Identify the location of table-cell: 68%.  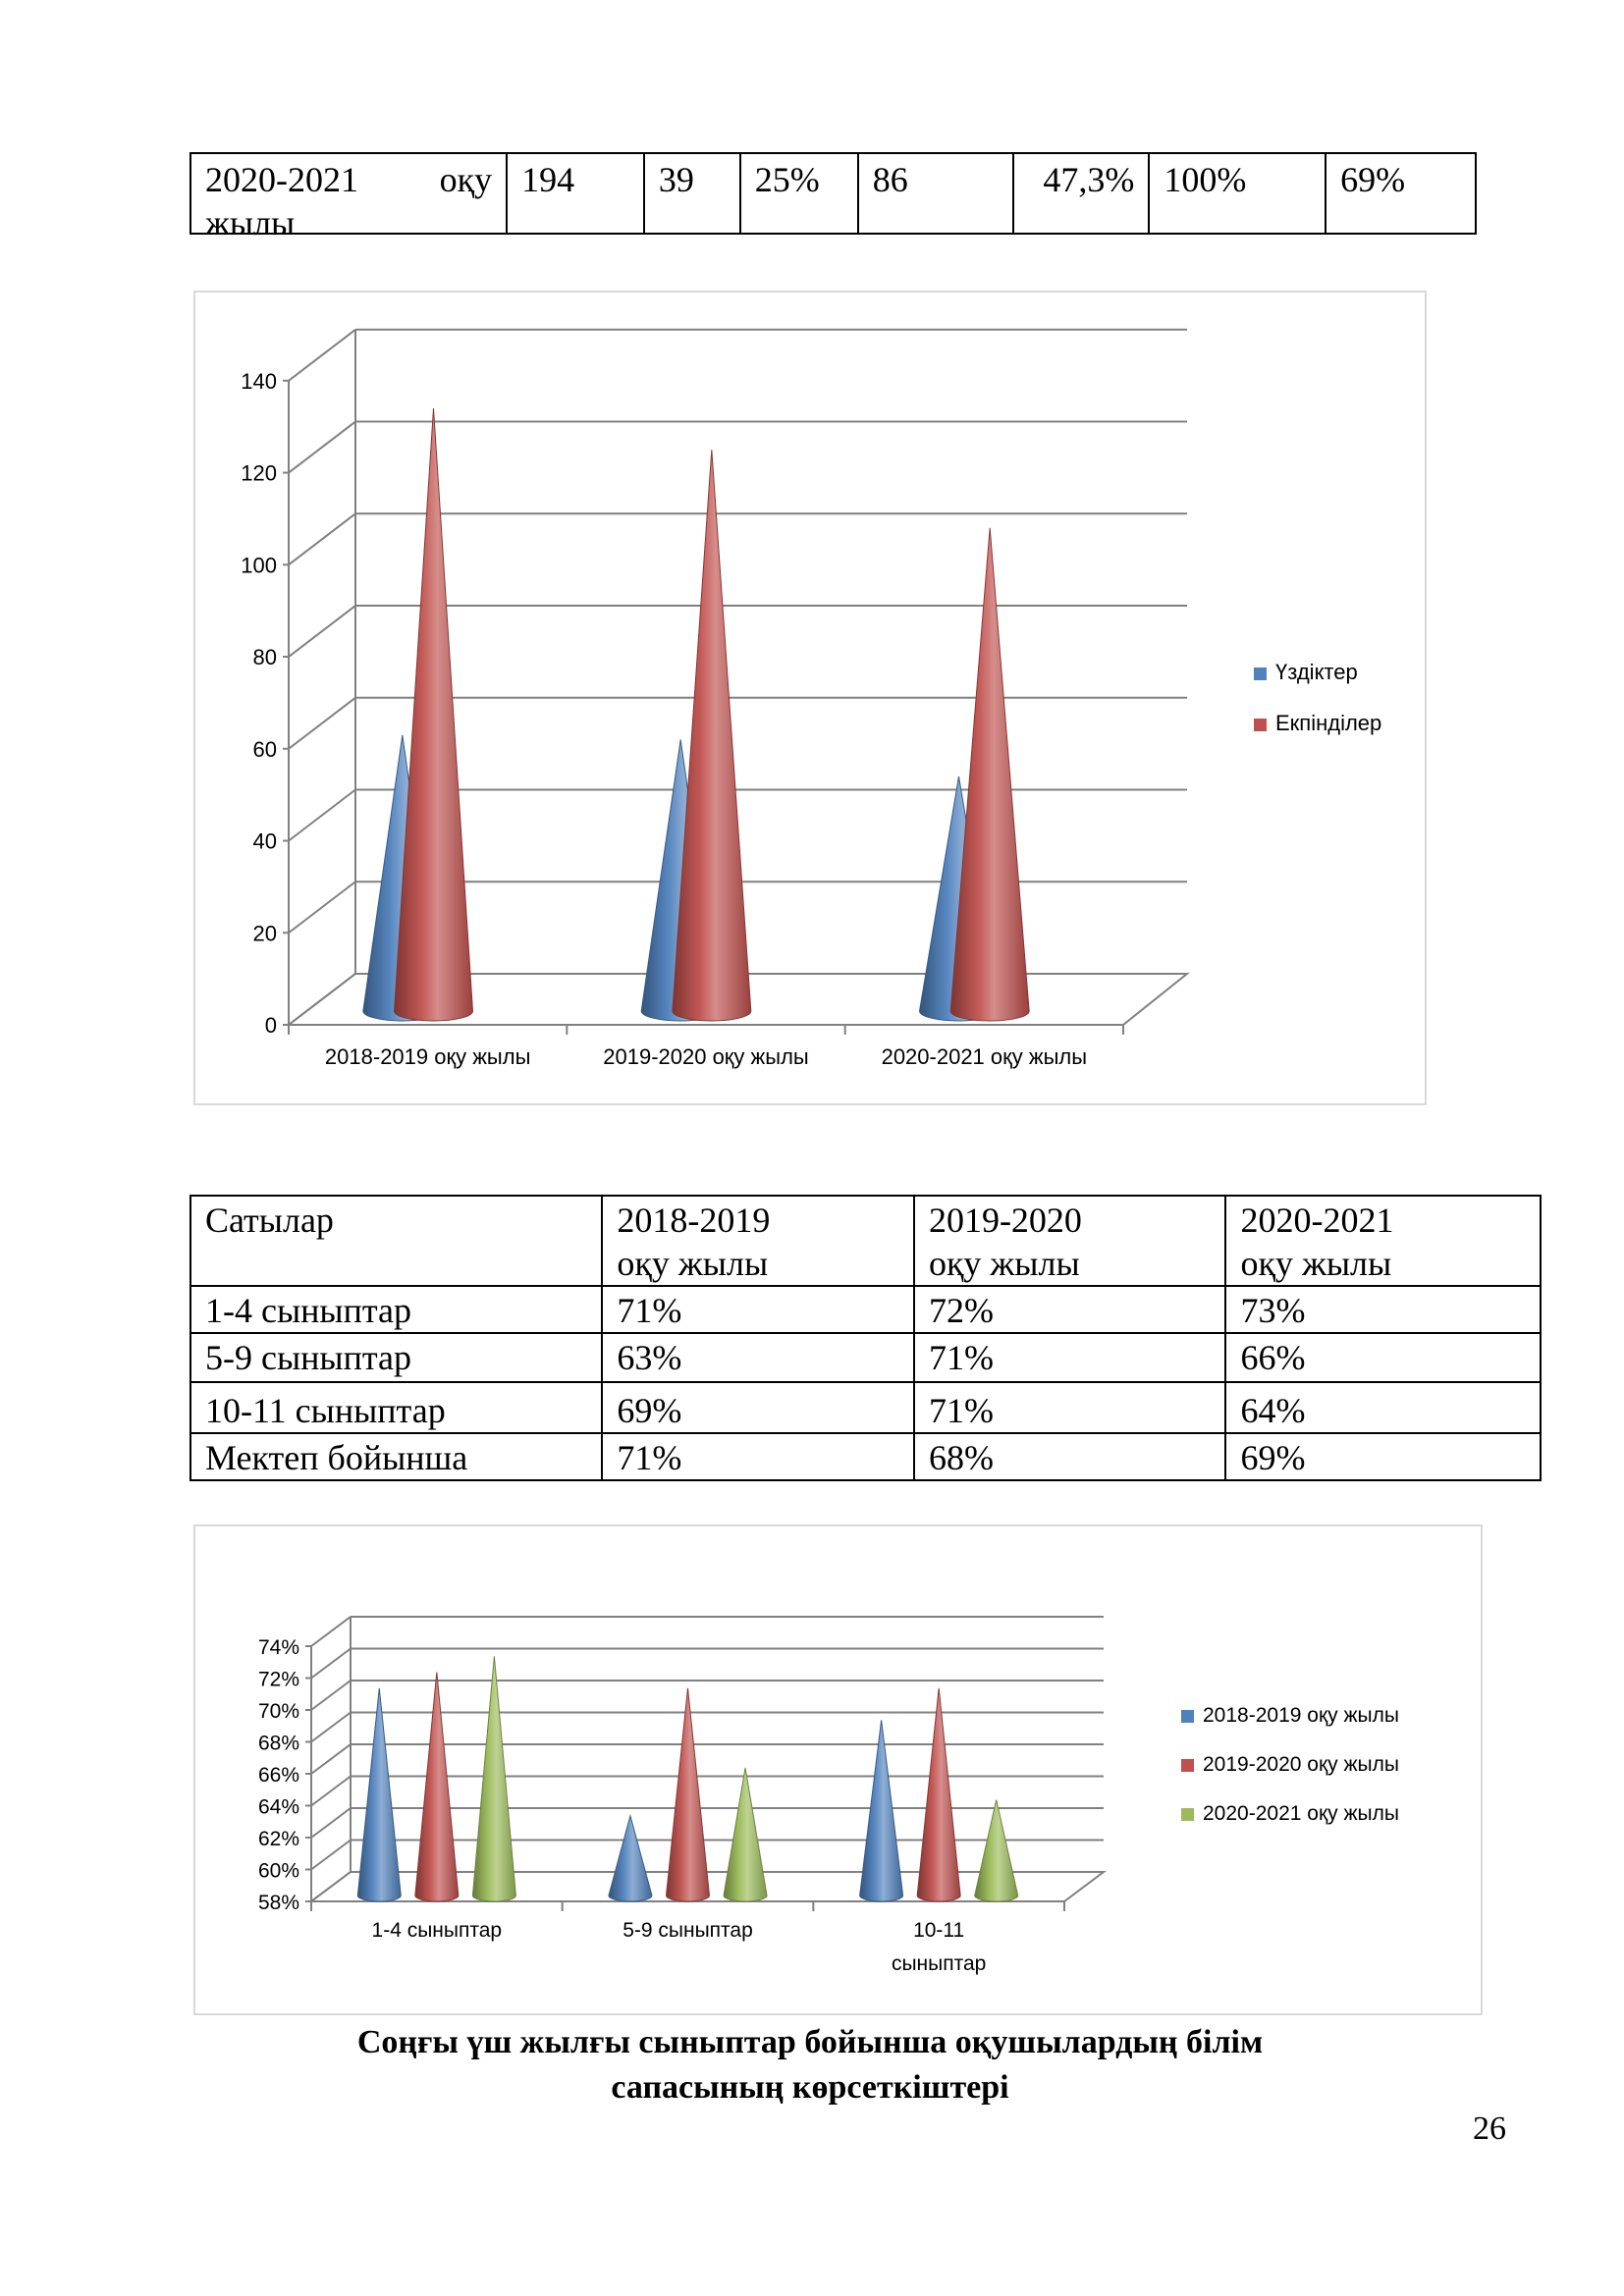
(1069, 1456).